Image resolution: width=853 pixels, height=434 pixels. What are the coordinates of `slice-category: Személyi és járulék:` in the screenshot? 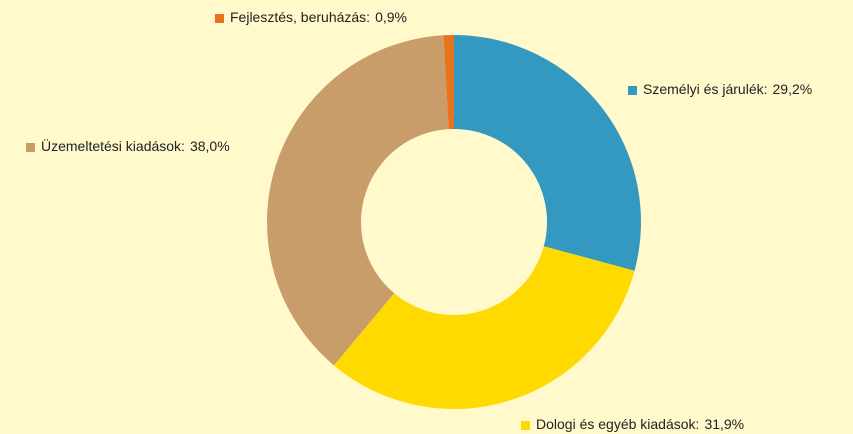 It's located at (705, 89).